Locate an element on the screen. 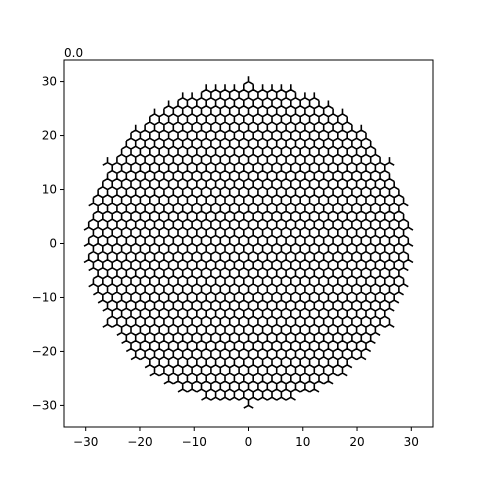  chart-title: 0.0 is located at coordinates (73, 53).